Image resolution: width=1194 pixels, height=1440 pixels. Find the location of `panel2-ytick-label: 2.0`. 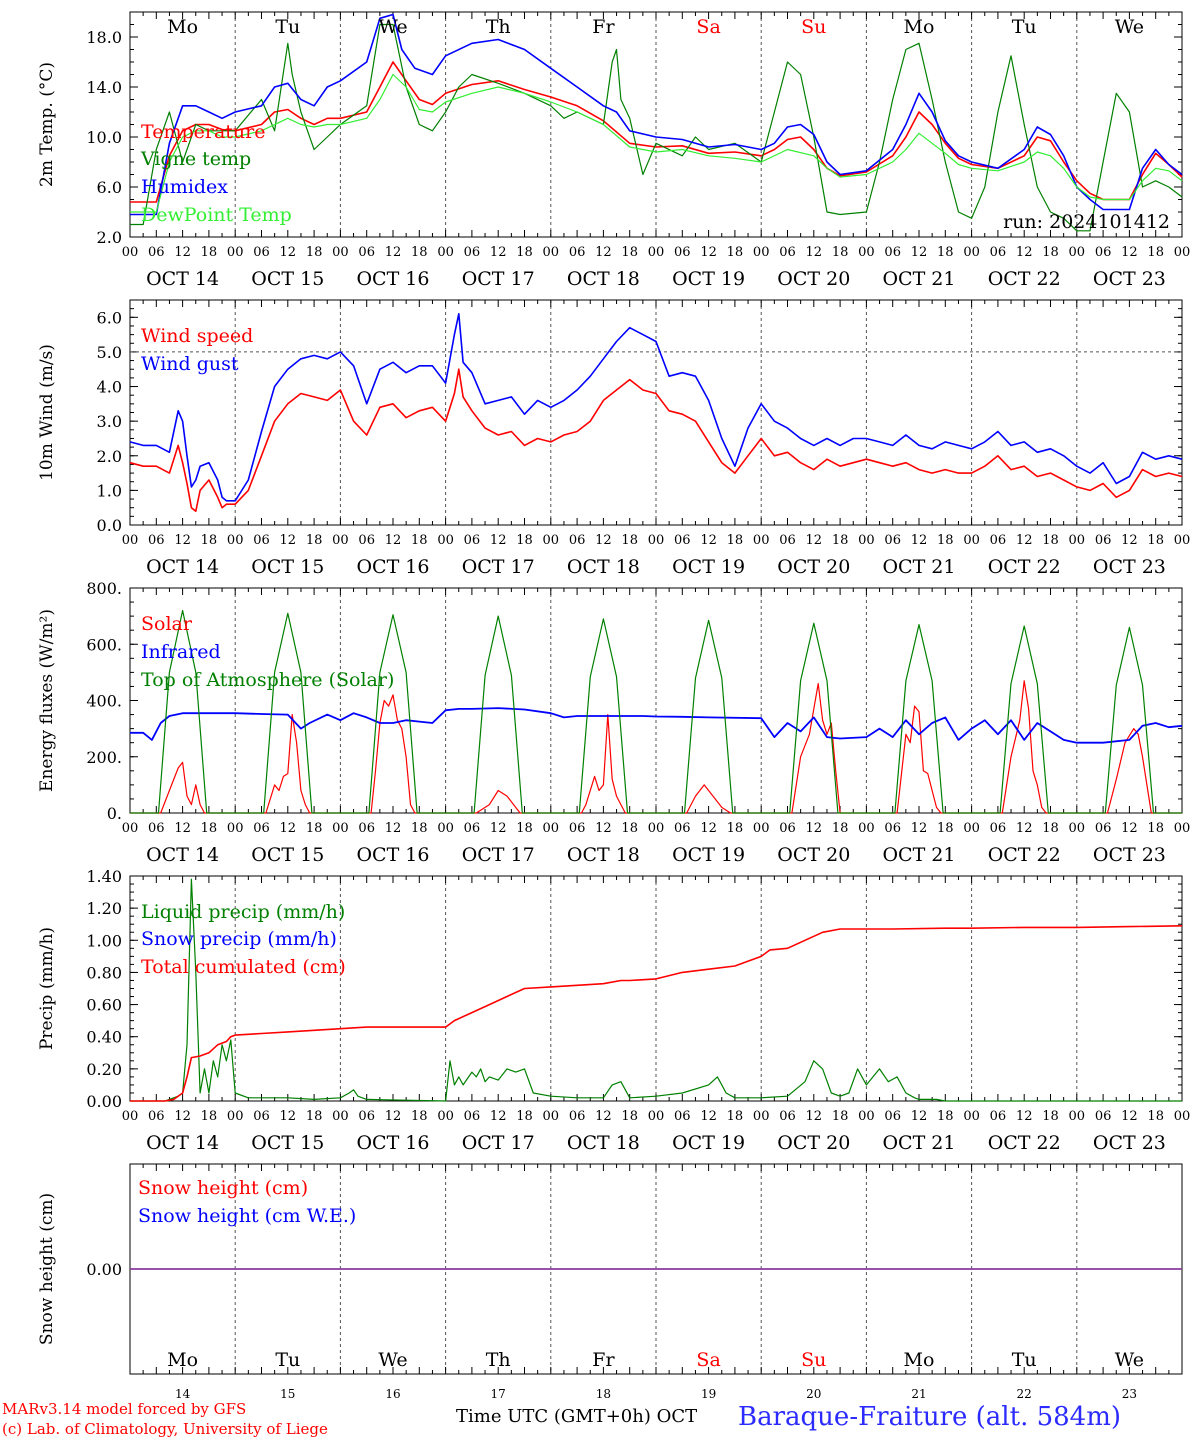

panel2-ytick-label: 2.0 is located at coordinates (109, 456).